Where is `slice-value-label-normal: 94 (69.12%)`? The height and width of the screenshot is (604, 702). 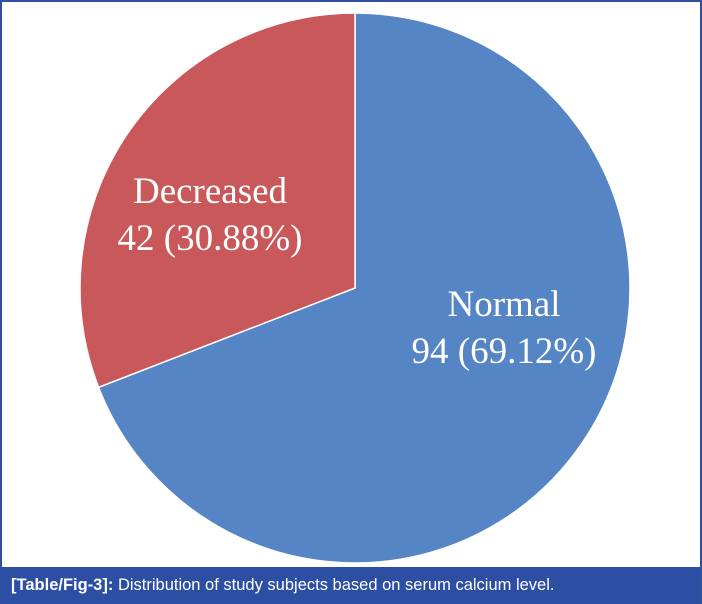
slice-value-label-normal: 94 (69.12%) is located at coordinates (504, 351).